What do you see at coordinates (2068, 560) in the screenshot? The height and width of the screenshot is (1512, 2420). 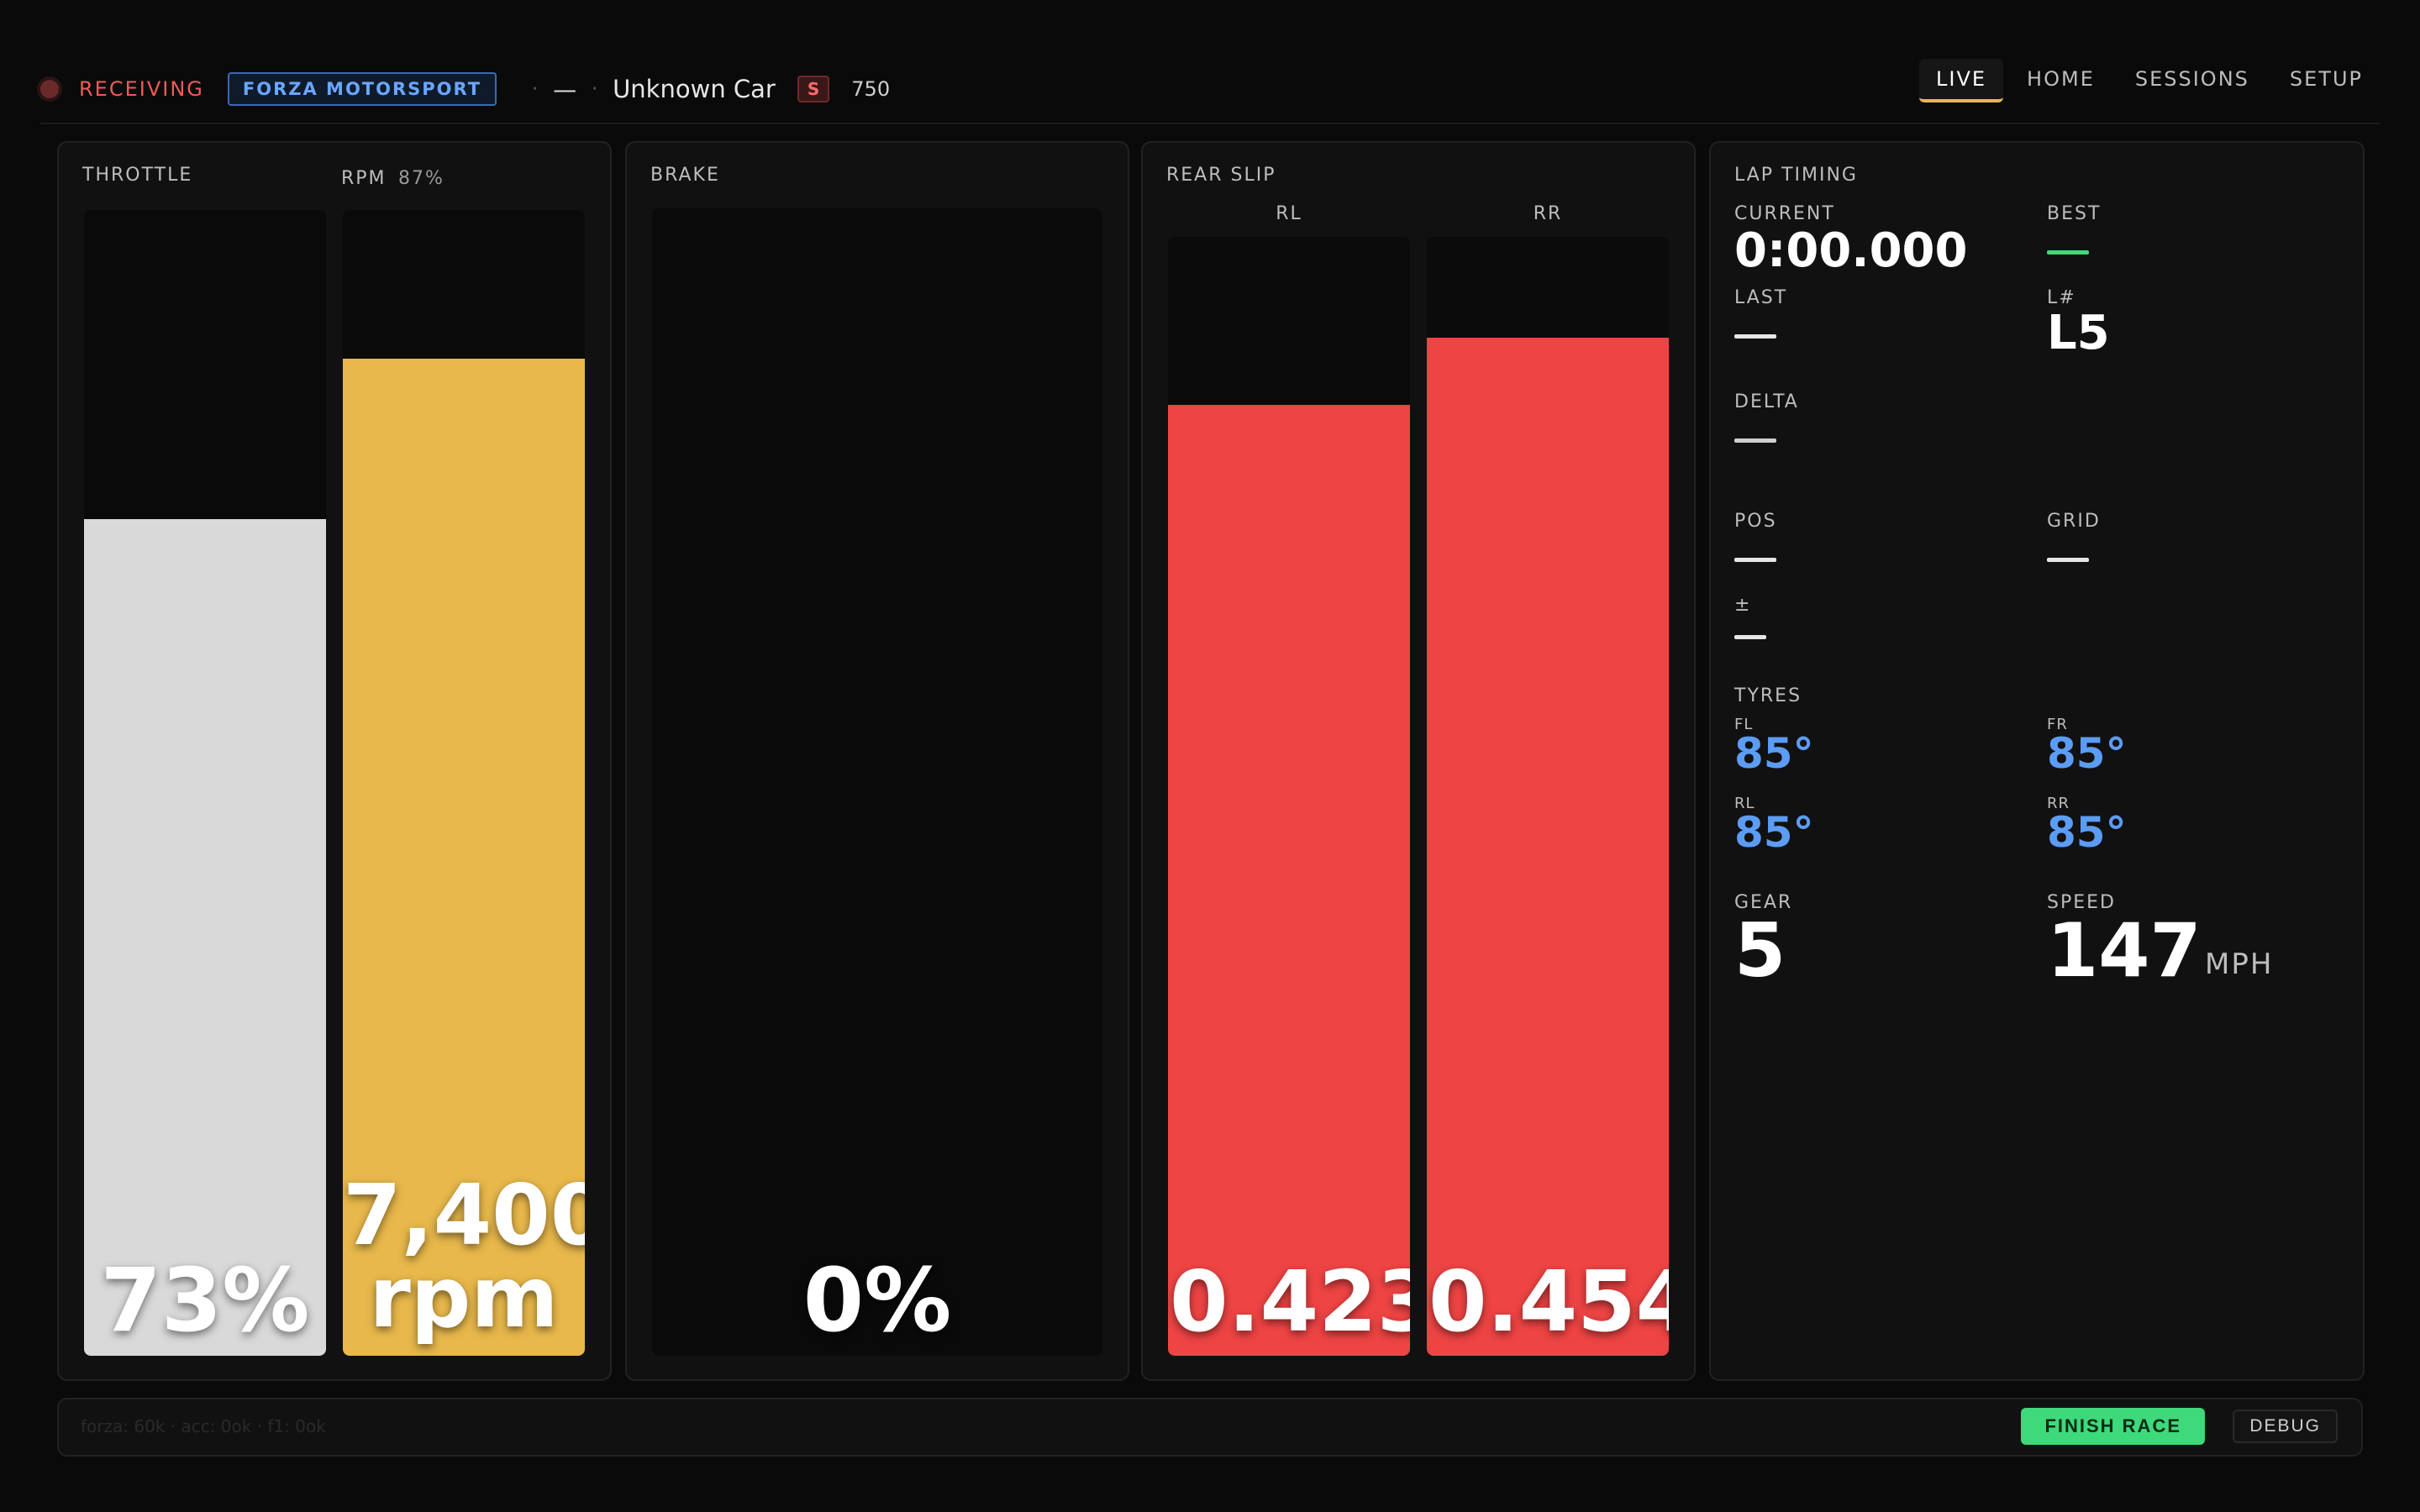 I see `grid-empty` at bounding box center [2068, 560].